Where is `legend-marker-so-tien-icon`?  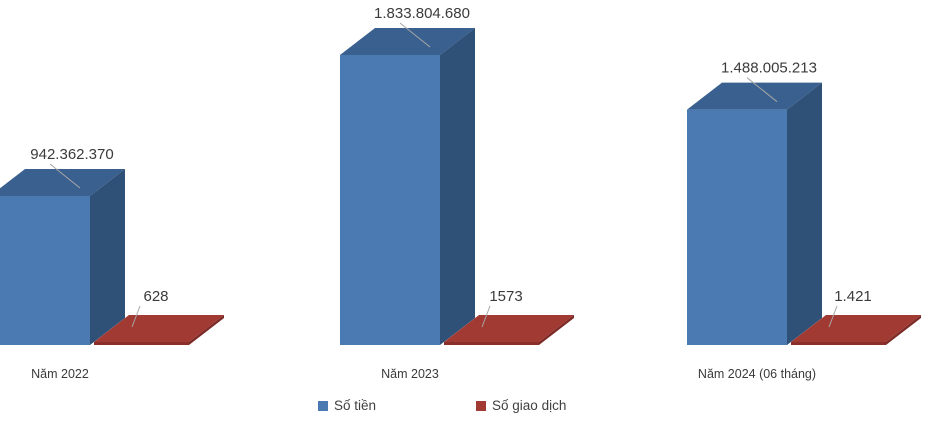 legend-marker-so-tien-icon is located at coordinates (323, 405).